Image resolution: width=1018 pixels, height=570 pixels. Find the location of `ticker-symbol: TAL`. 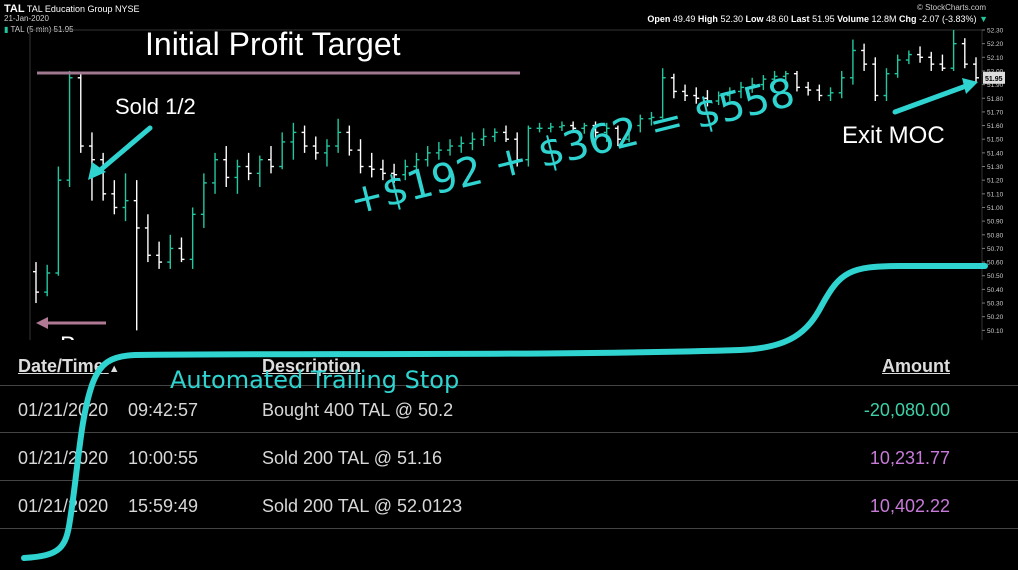

ticker-symbol: TAL is located at coordinates (14, 9).